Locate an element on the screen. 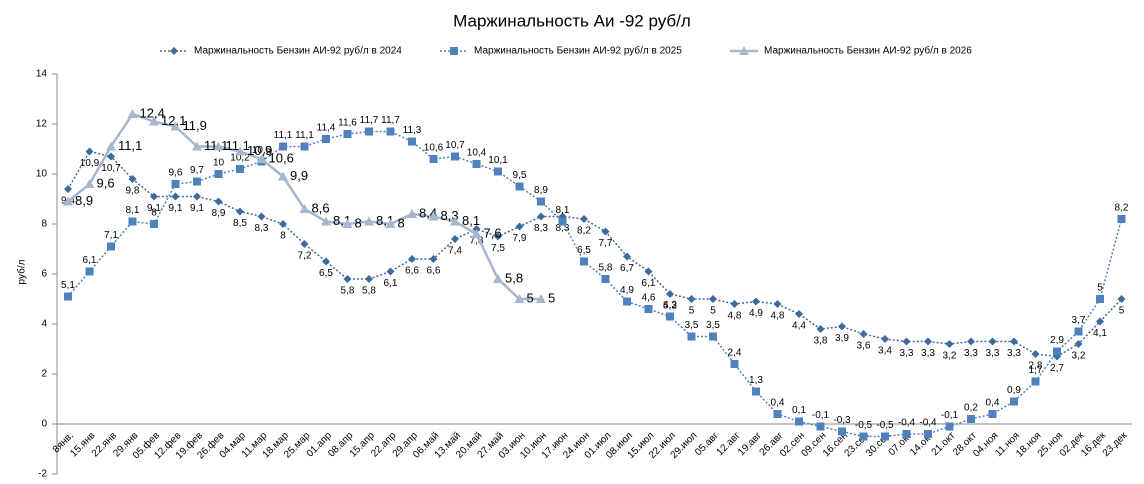 This screenshot has height=484, width=1144. data-label: 7,5 is located at coordinates (498, 248).